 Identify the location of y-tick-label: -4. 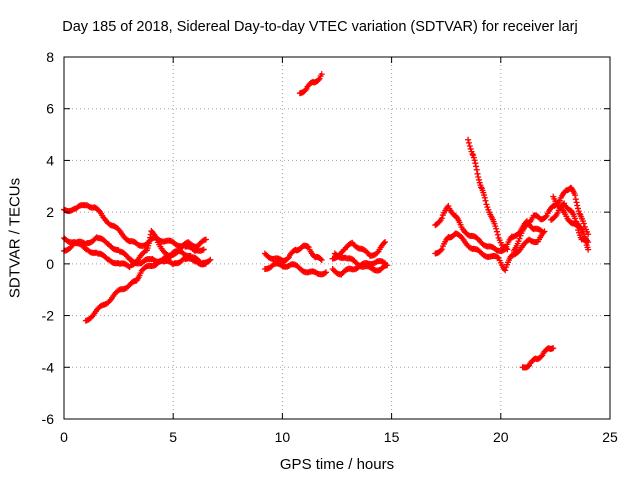
(48, 367).